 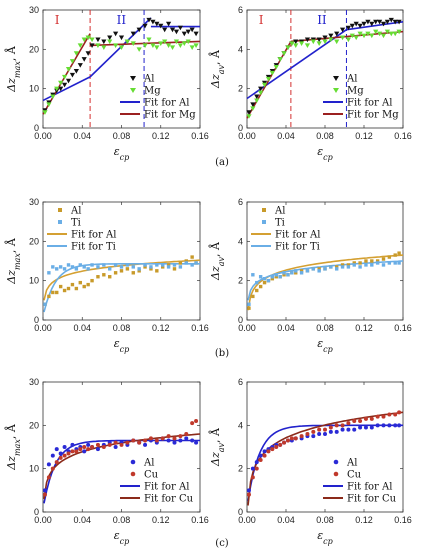 I want to click on legend-label: Fit for Al, so click(x=166, y=103).